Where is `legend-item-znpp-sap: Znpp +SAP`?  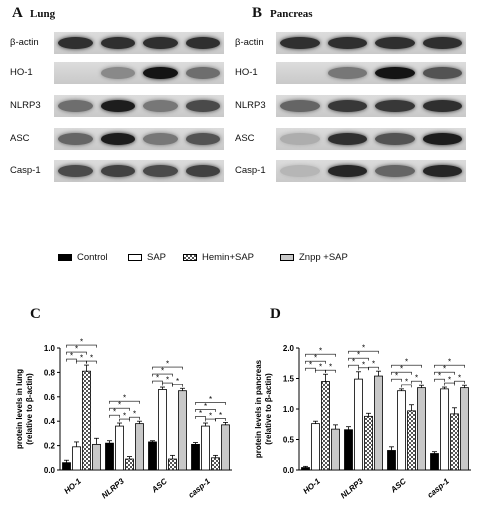
legend-item-znpp-sap: Znpp +SAP is located at coordinates (314, 257).